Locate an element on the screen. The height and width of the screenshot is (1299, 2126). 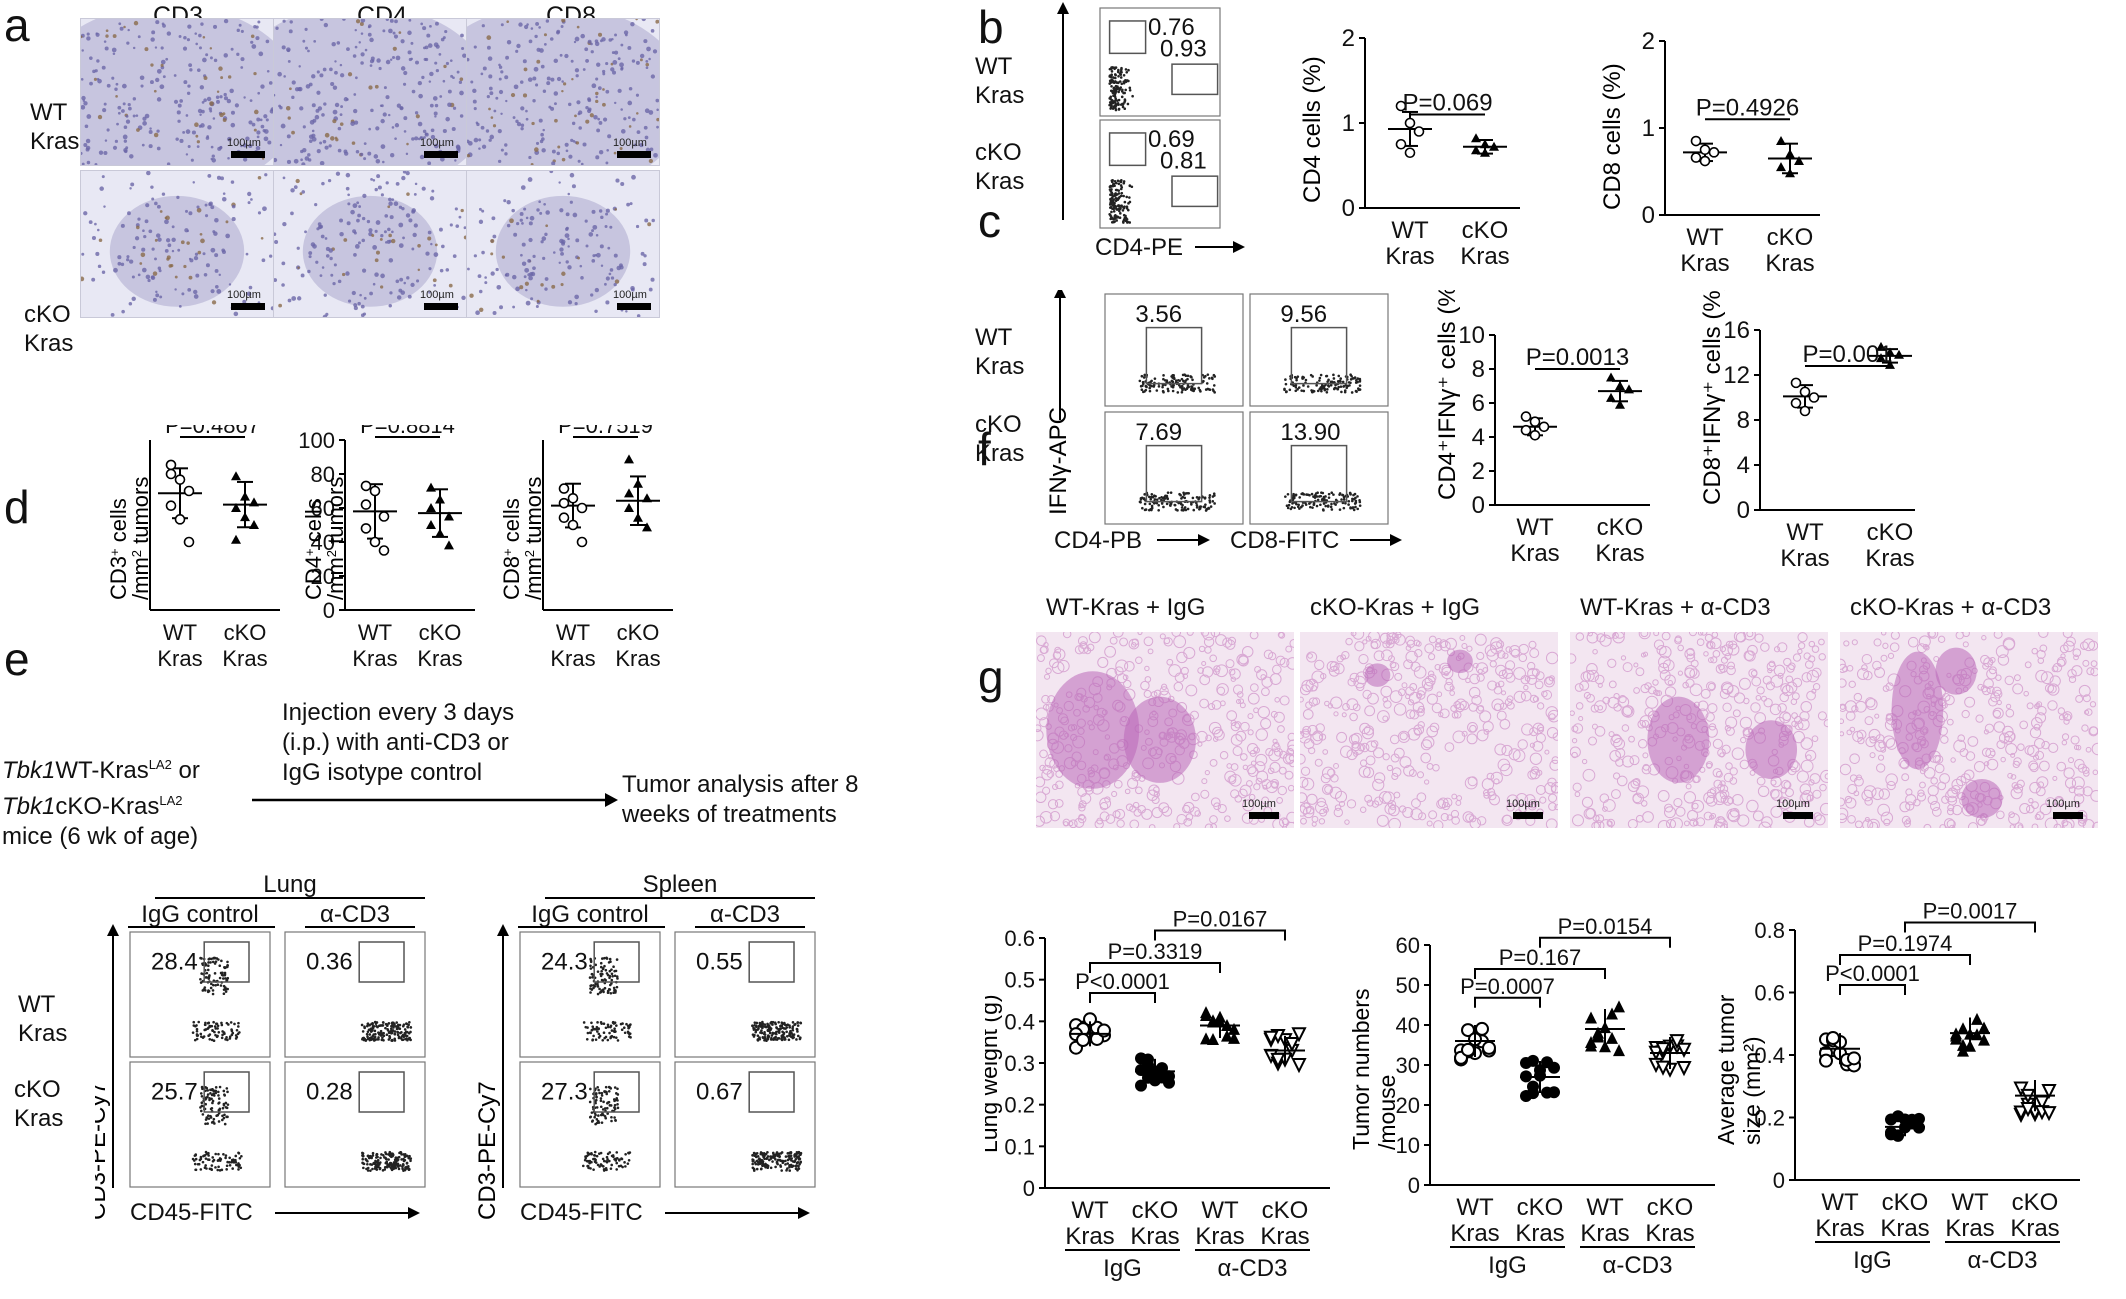
x-label: cKO is located at coordinates (1485, 230).